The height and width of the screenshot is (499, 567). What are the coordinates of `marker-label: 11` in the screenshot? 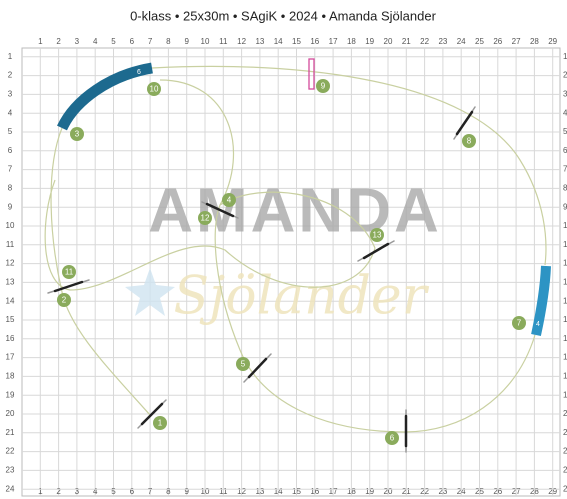 It's located at (69, 272).